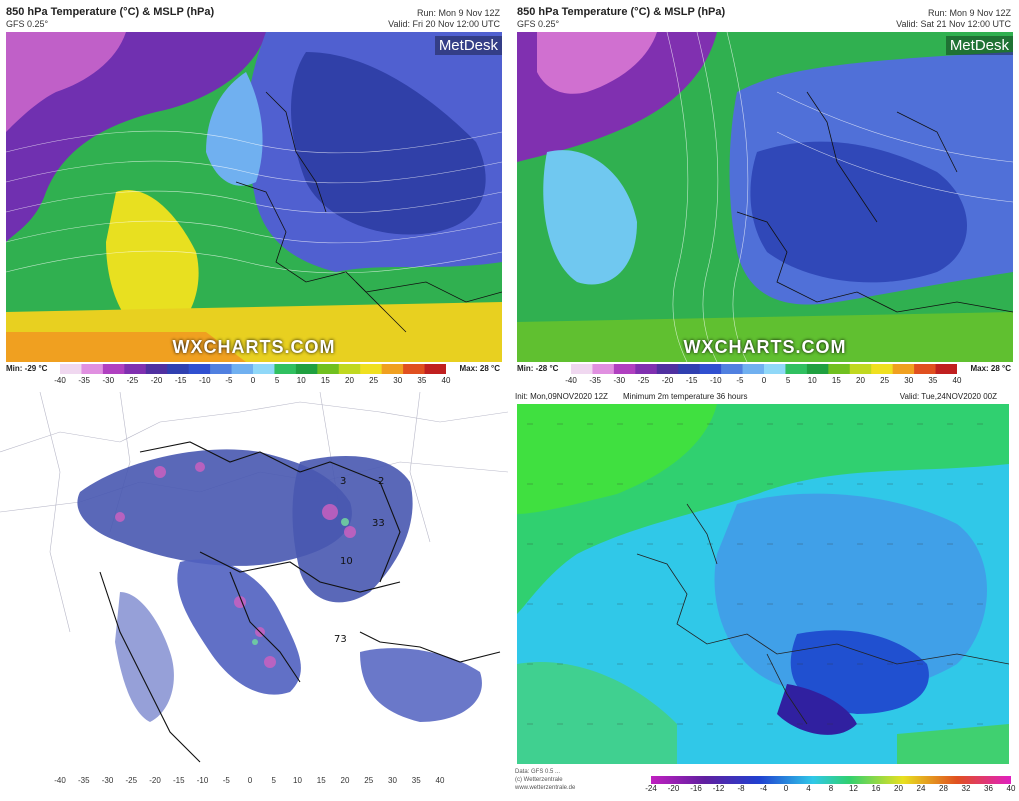 This screenshot has height=801, width=1019. What do you see at coordinates (853, 788) in the screenshot?
I see `tick-label: 12` at bounding box center [853, 788].